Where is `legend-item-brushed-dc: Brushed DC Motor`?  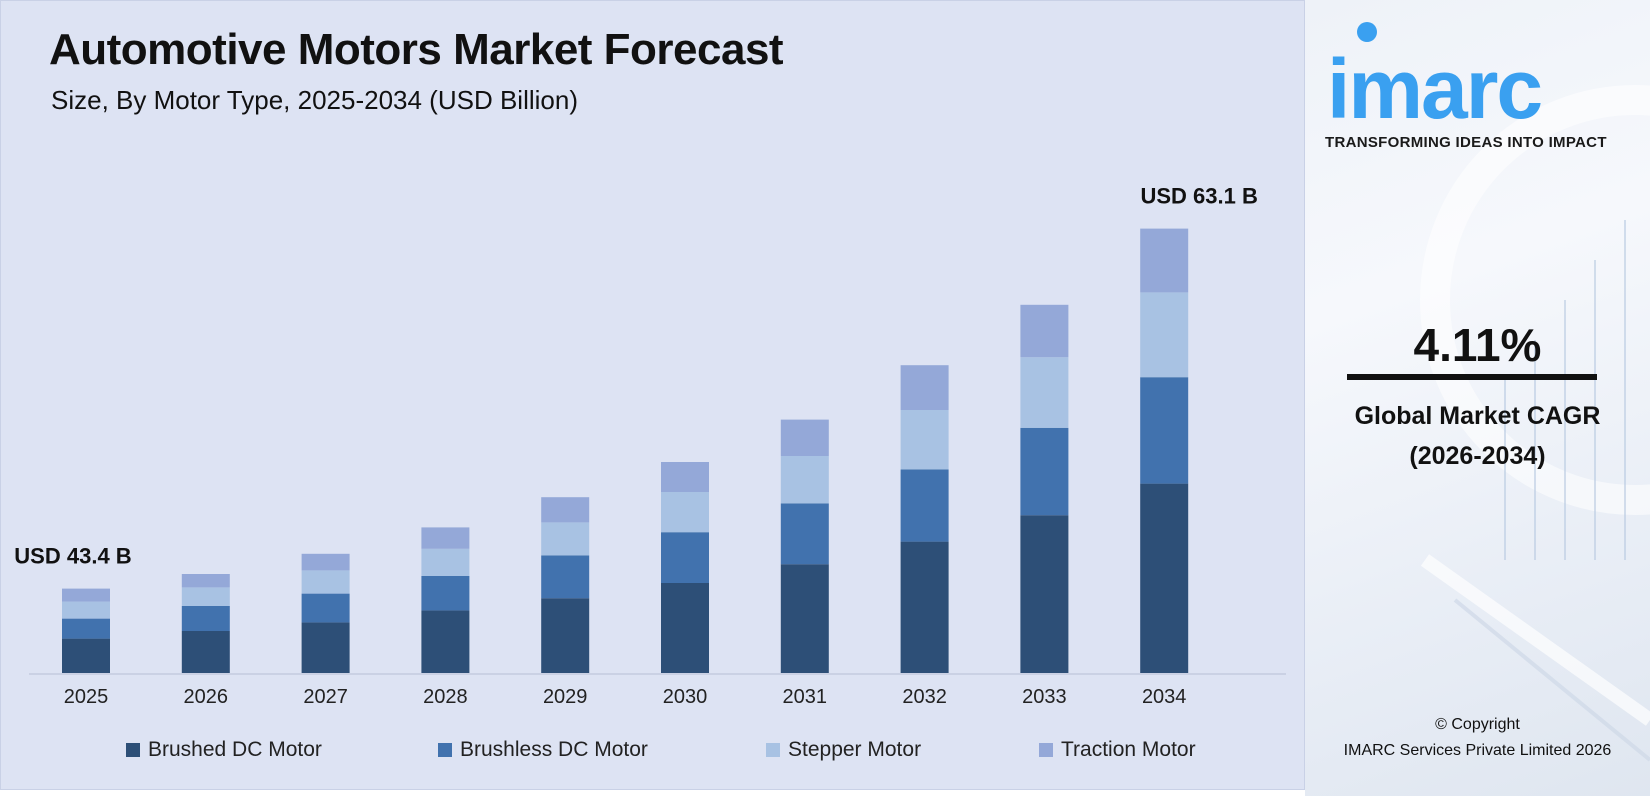 legend-item-brushed-dc: Brushed DC Motor is located at coordinates (224, 750).